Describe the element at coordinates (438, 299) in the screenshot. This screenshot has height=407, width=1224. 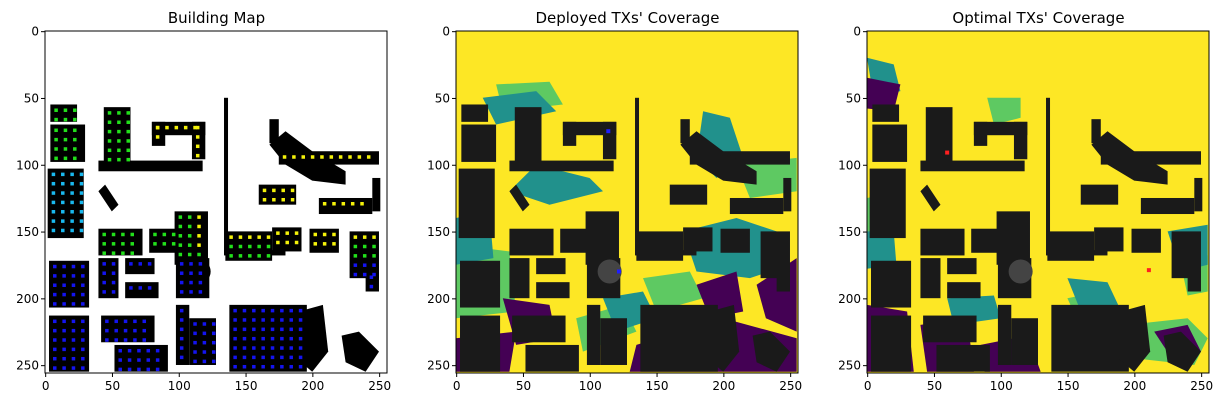
I see `y-tick-label: 200` at that location.